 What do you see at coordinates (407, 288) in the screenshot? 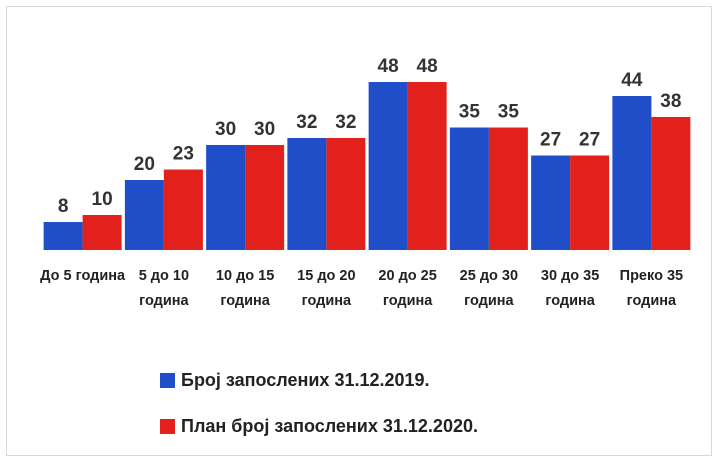
I see `x-tick-label: 20 до 25 година` at bounding box center [407, 288].